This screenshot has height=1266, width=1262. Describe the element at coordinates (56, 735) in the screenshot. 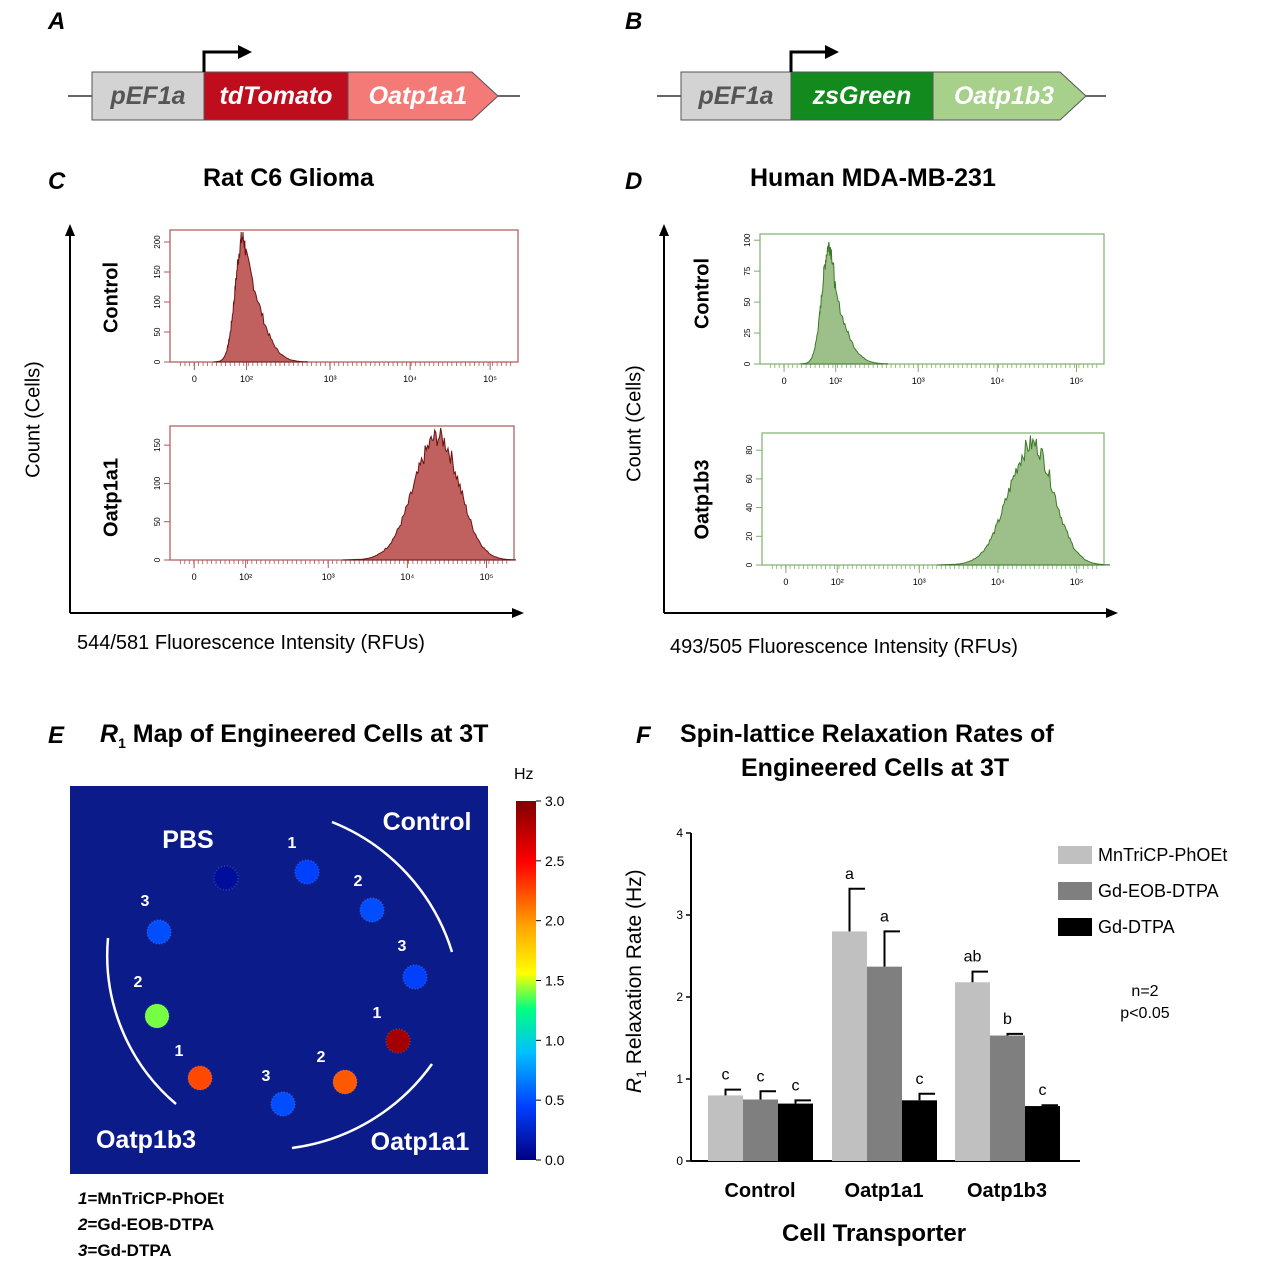

I see `panel-label-e: E` at that location.